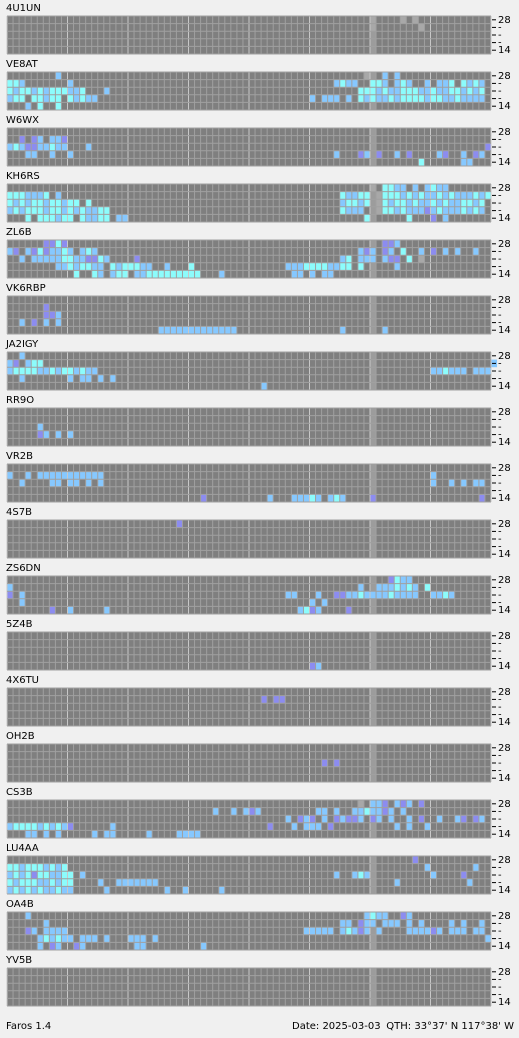 This screenshot has height=1038, width=519. What do you see at coordinates (19, 512) in the screenshot?
I see `station-name: 4S7B` at bounding box center [19, 512].